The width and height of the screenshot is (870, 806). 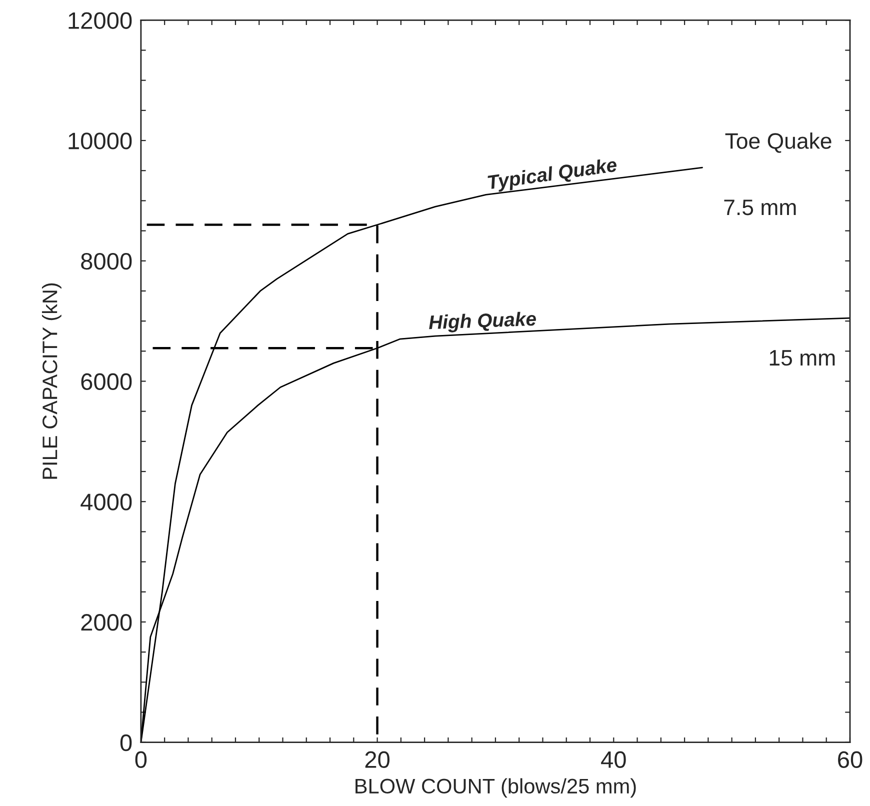 I want to click on y-tick-label: 12000, so click(x=100, y=20).